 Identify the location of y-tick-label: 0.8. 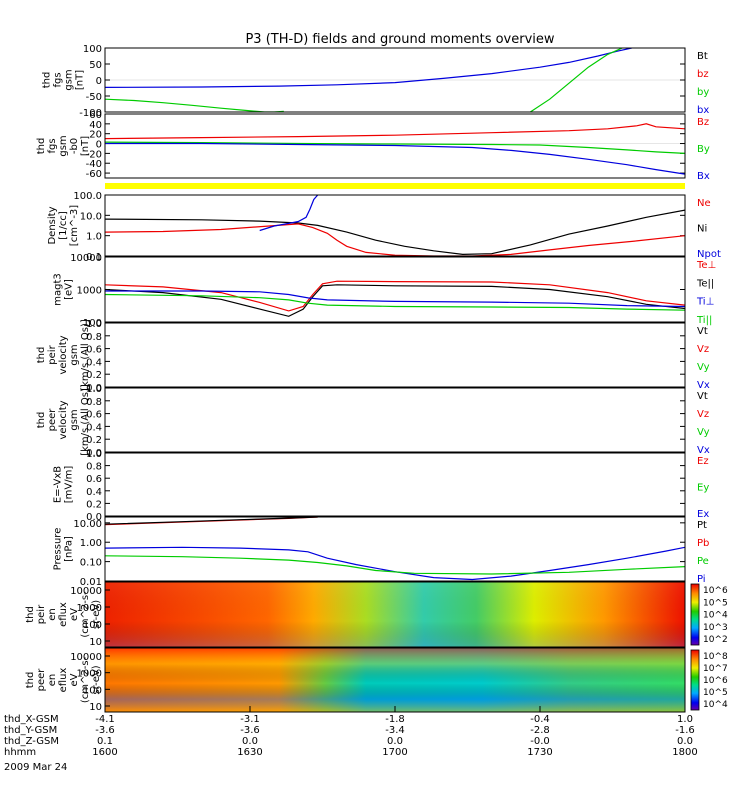
(94, 467).